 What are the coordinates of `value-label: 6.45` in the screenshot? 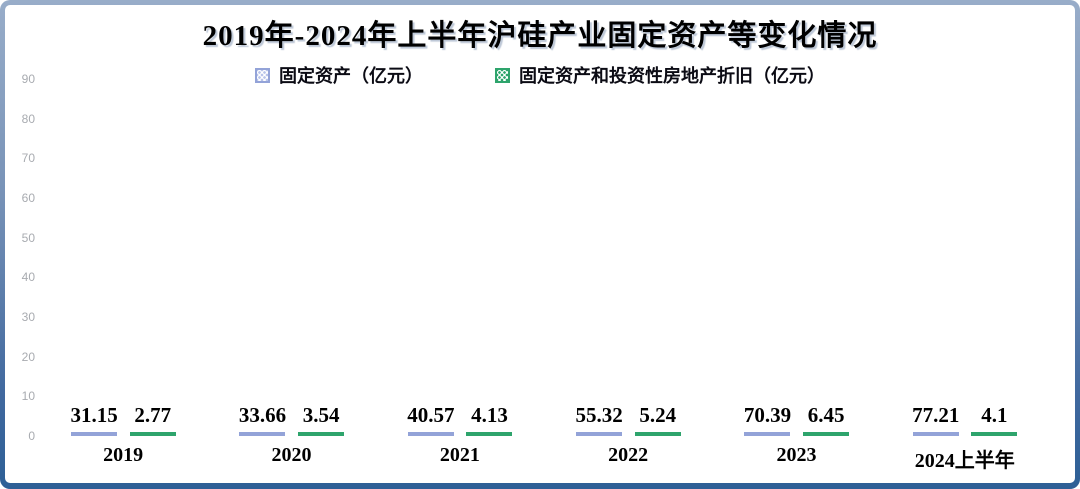 It's located at (826, 414).